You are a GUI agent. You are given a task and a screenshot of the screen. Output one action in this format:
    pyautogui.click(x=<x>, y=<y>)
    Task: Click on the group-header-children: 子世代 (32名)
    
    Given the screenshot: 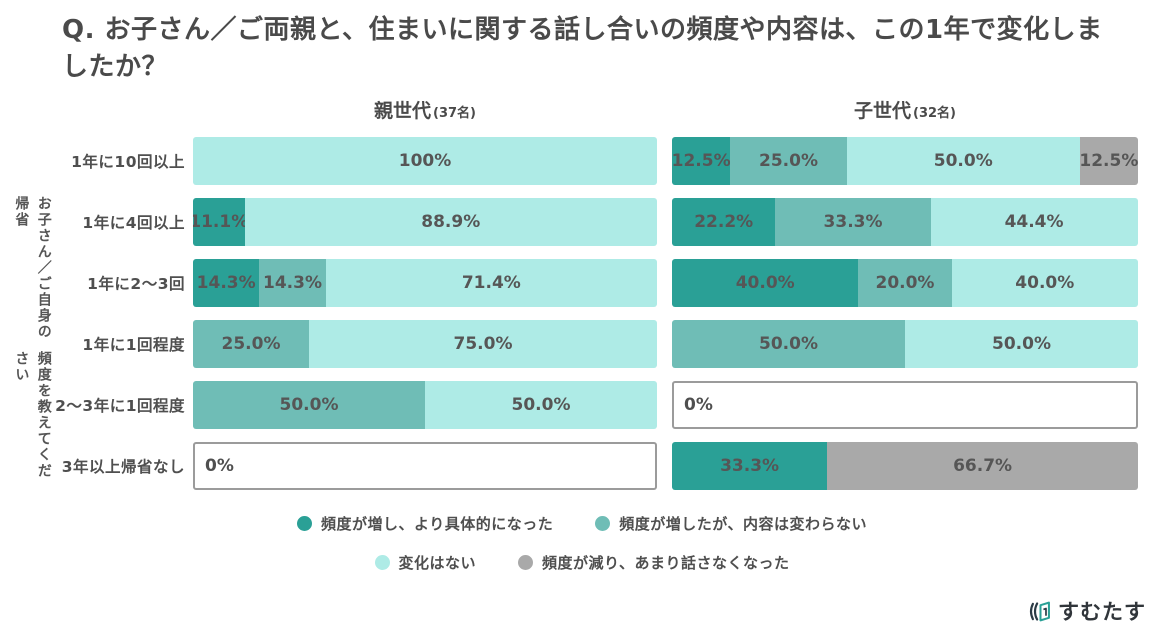 What is the action you would take?
    pyautogui.click(x=905, y=110)
    